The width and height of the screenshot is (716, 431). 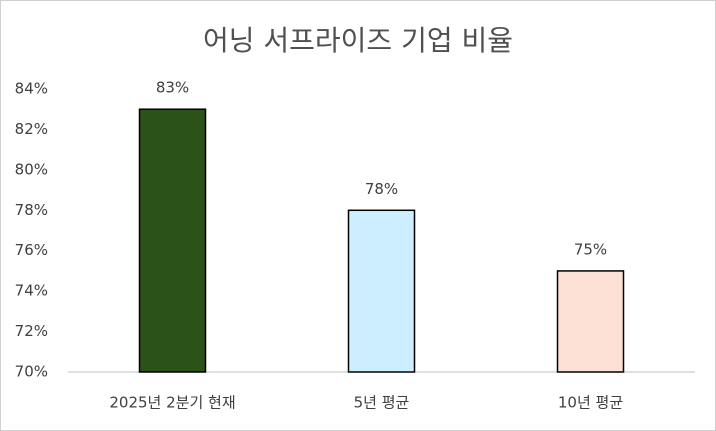 I want to click on x-tick-label: 10년 평균, so click(x=590, y=403).